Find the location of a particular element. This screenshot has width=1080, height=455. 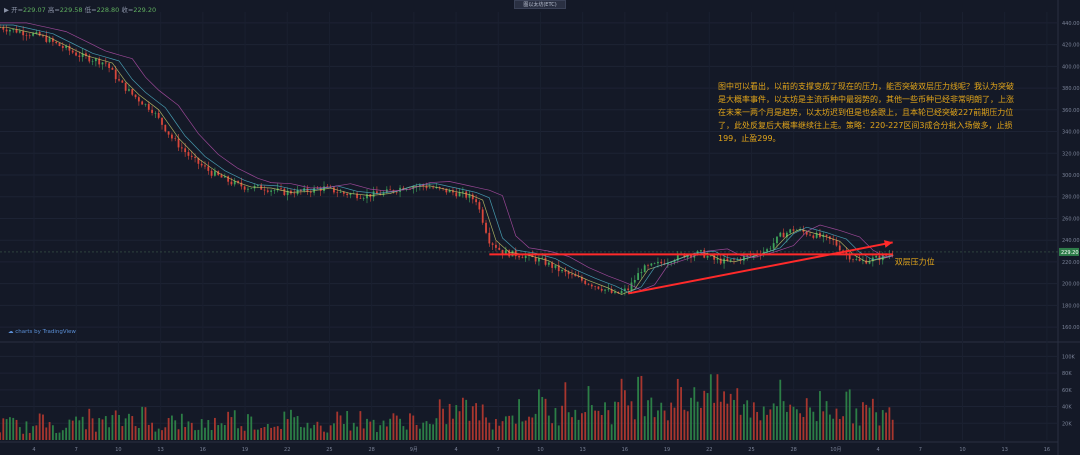

volume-tick-label: 60K is located at coordinates (1067, 391).